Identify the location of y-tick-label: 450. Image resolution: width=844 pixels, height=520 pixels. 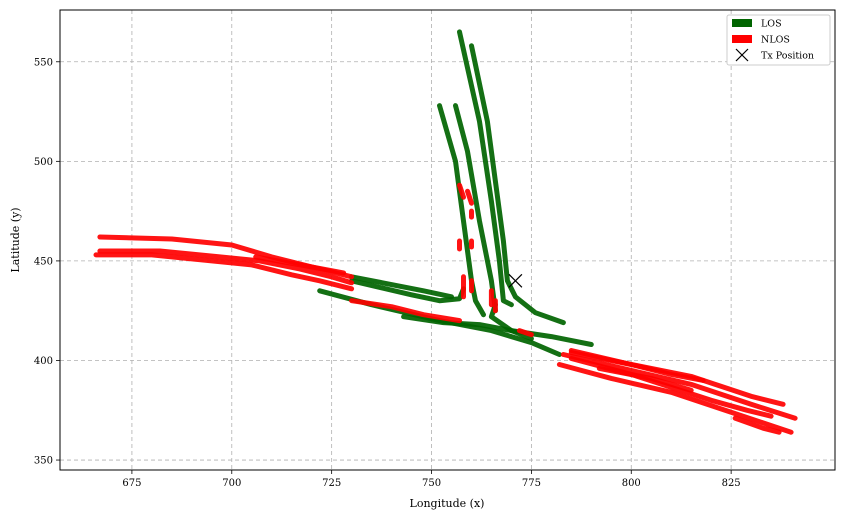
(43, 261).